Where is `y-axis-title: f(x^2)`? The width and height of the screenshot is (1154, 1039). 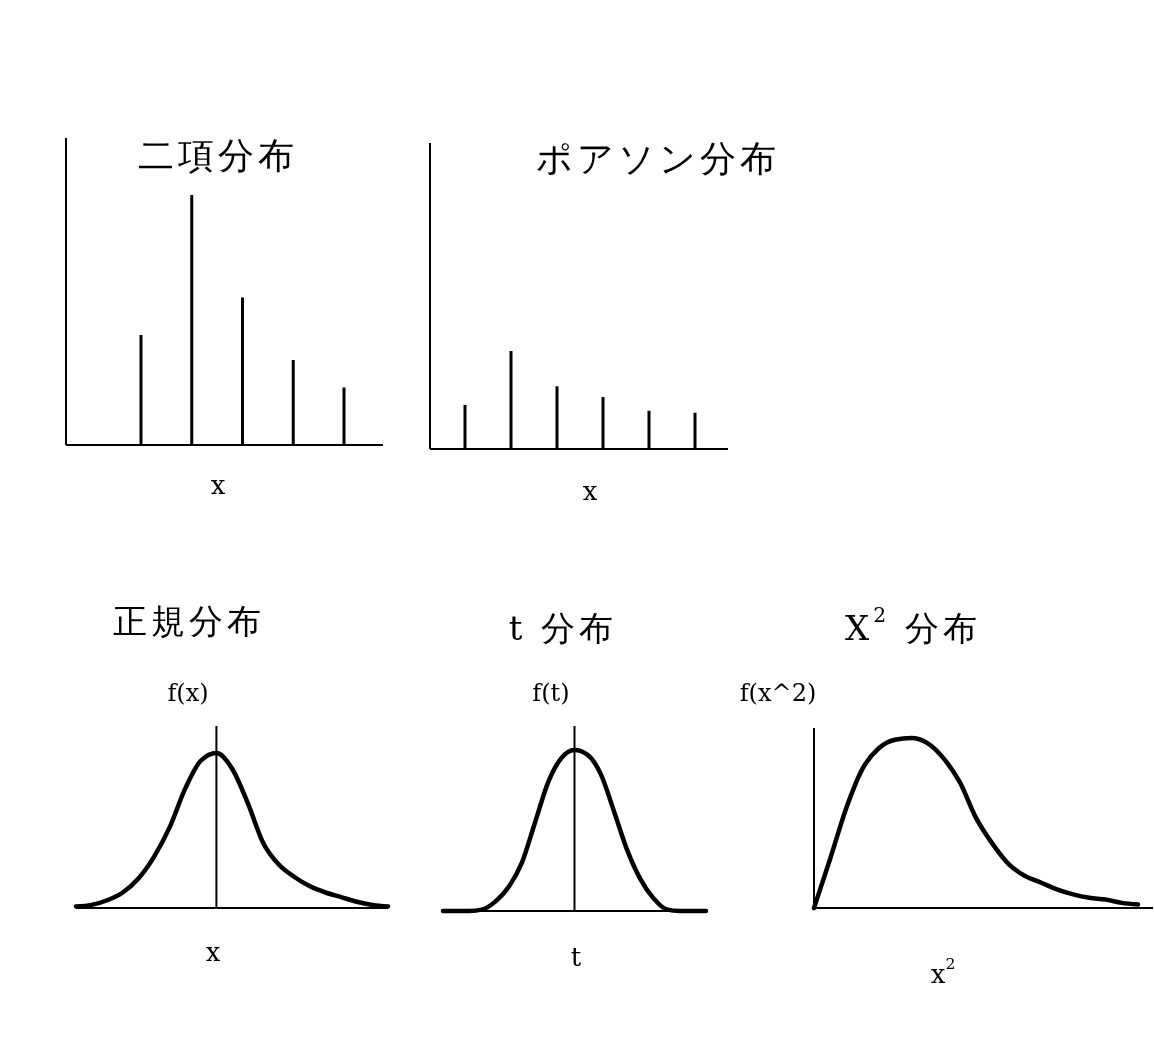
y-axis-title: f(x^2) is located at coordinates (778, 693).